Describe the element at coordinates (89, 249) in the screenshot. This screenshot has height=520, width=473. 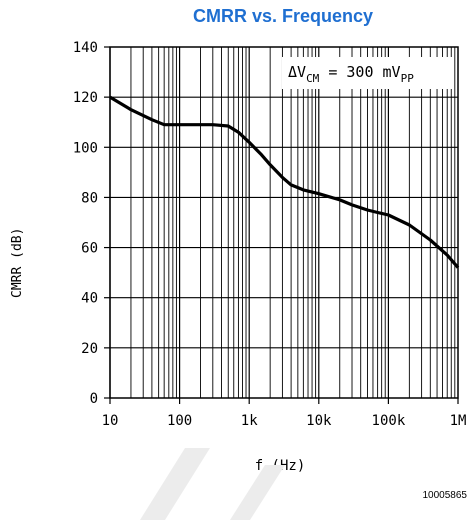
I see `y-tick-label: 60` at that location.